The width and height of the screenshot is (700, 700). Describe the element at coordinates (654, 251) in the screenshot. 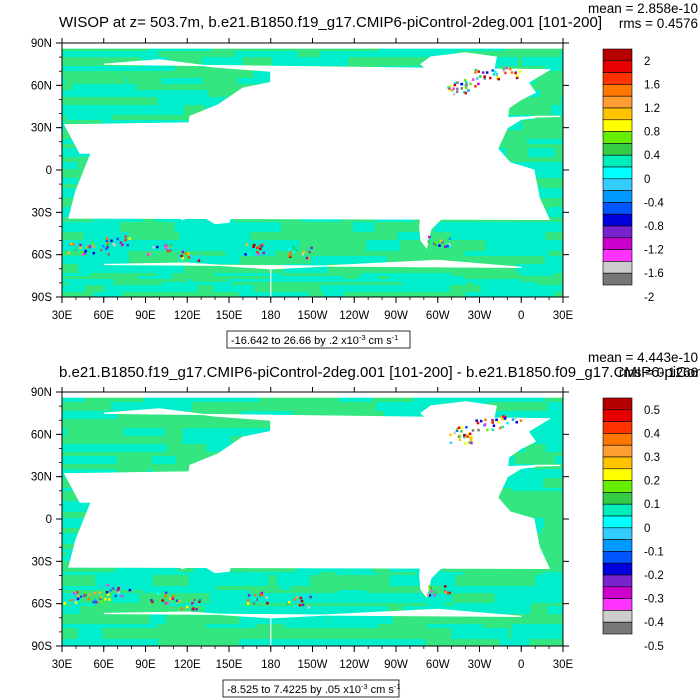

I see `colorbar-label: -1.2` at that location.